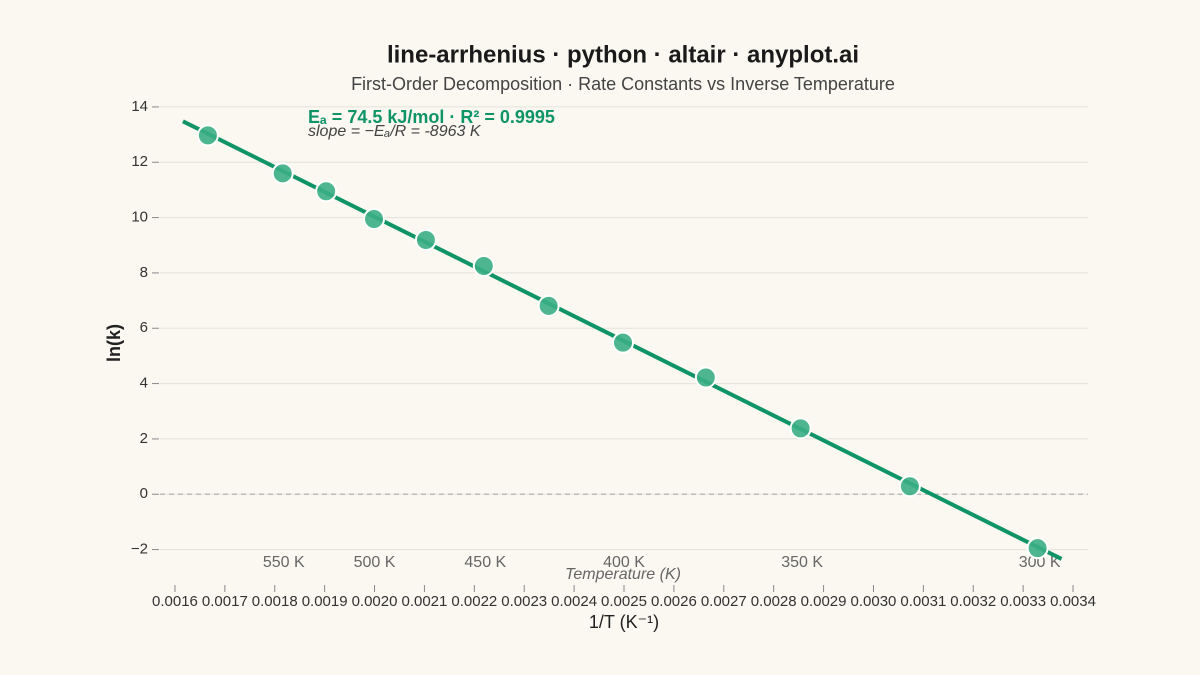 This screenshot has width=1200, height=675. I want to click on x-tick-label: 0.0022, so click(474, 601).